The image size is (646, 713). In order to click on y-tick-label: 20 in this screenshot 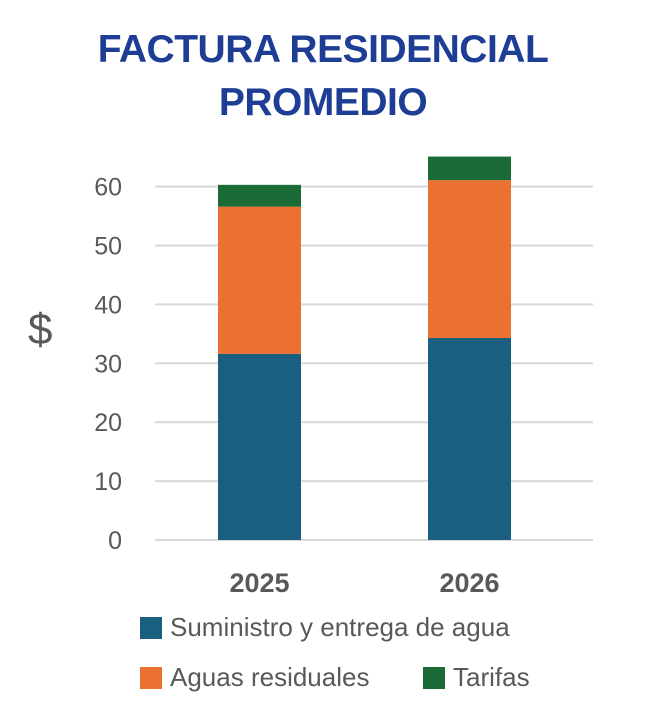, I will do `click(108, 423)`.